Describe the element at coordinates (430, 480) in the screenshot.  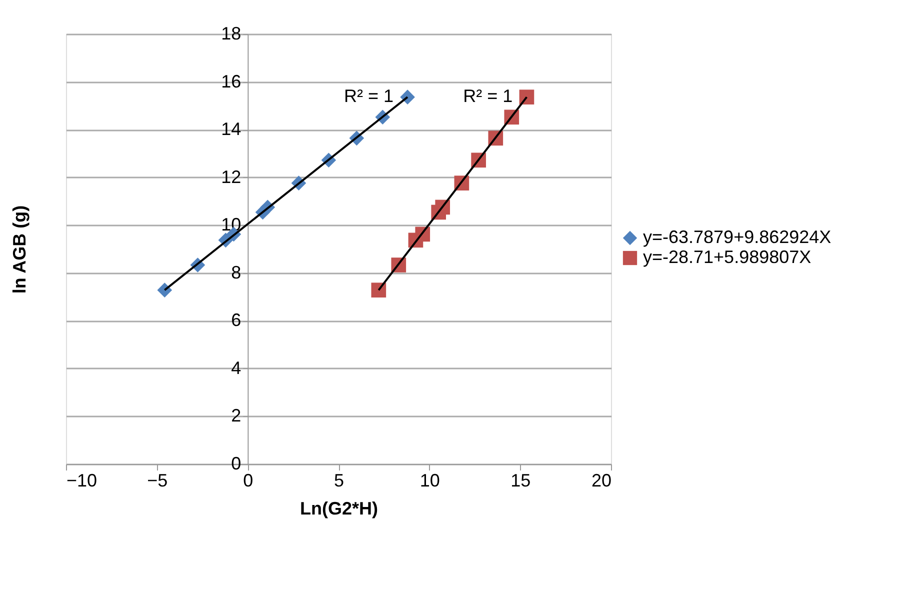
I see `x-tick-label: 10` at that location.